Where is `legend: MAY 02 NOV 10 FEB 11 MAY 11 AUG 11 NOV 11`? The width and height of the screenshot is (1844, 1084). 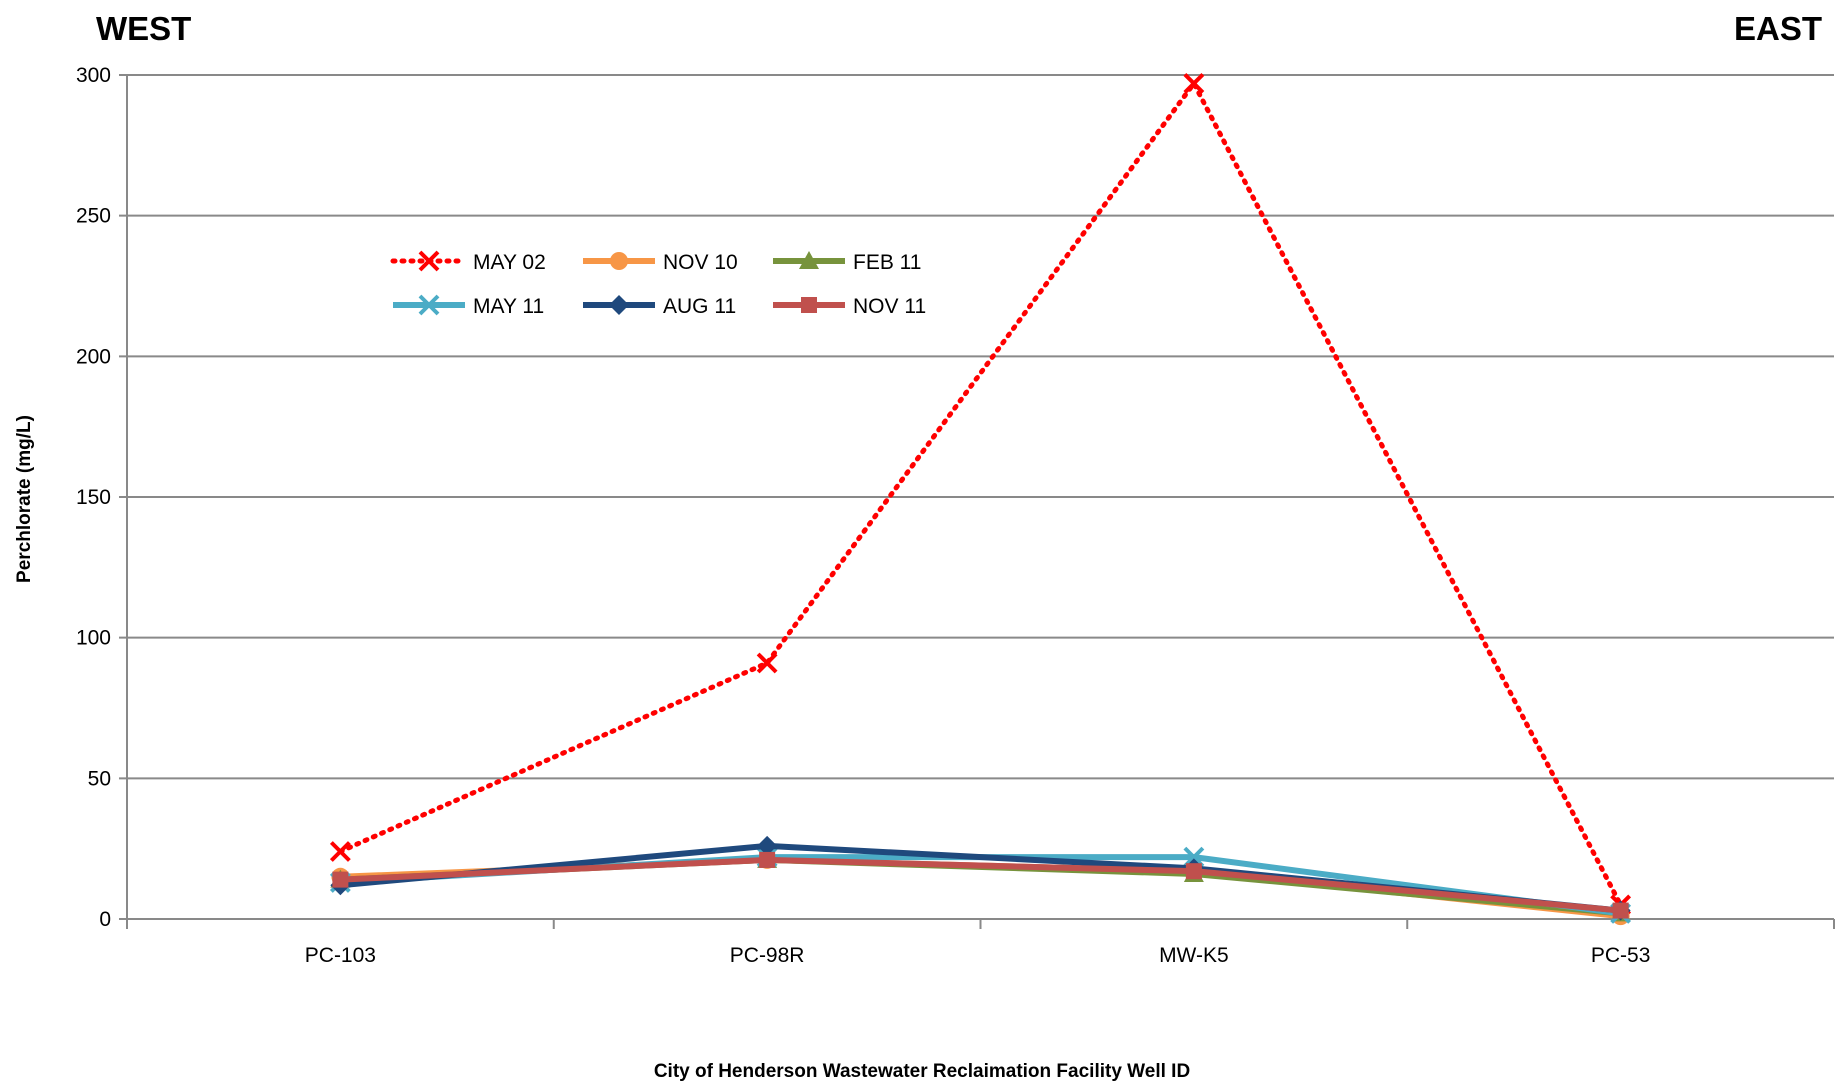
legend: MAY 02 NOV 10 FEB 11 MAY 11 AUG 11 NOV 11 is located at coordinates (658, 284).